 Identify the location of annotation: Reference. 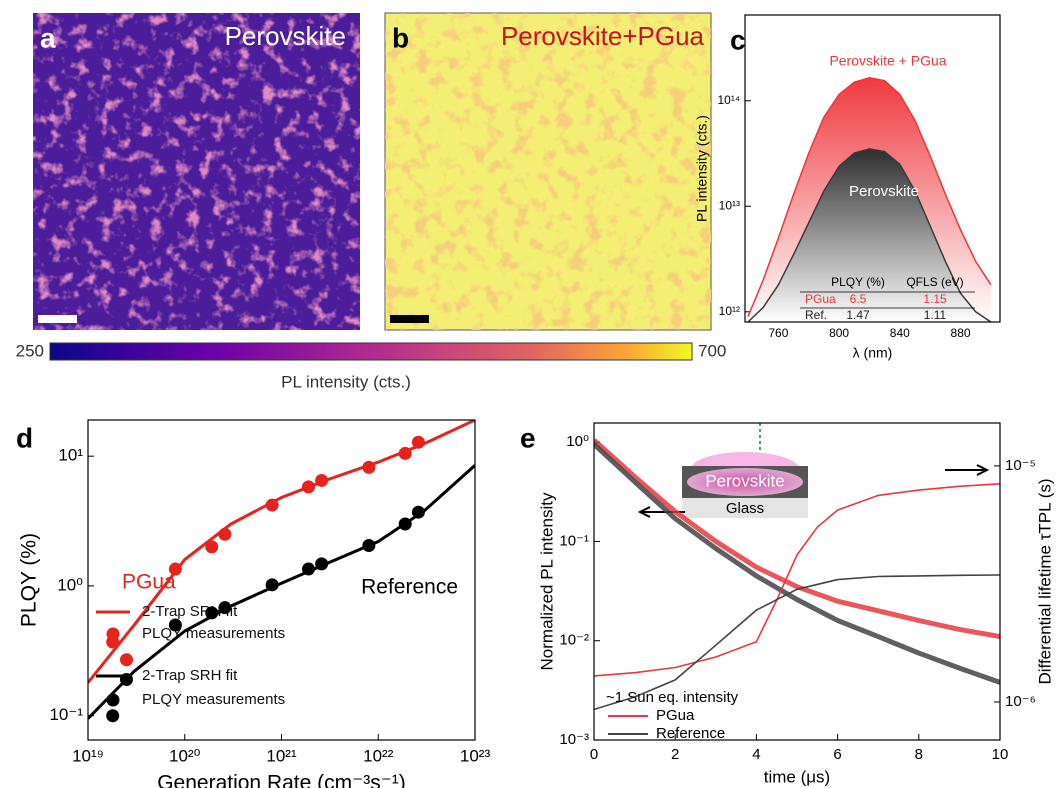
(409, 587).